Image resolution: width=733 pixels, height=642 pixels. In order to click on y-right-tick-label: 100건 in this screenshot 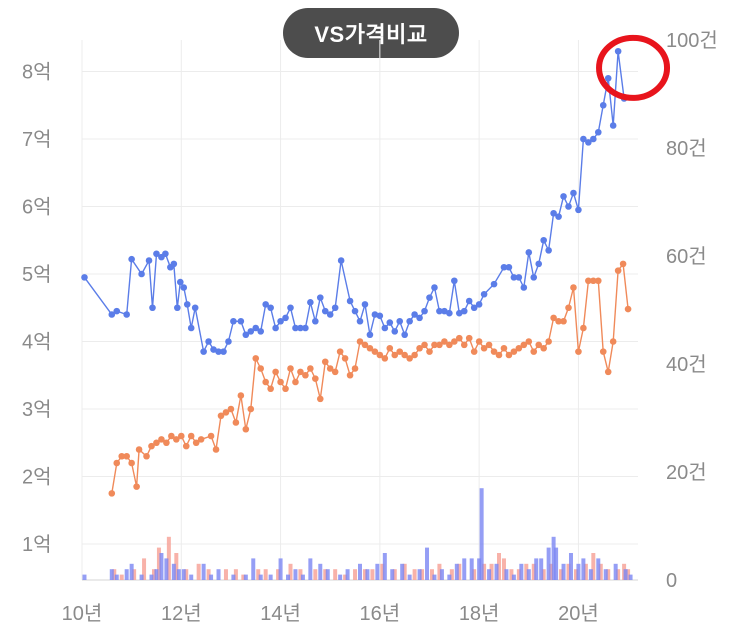, I will do `click(692, 40)`.